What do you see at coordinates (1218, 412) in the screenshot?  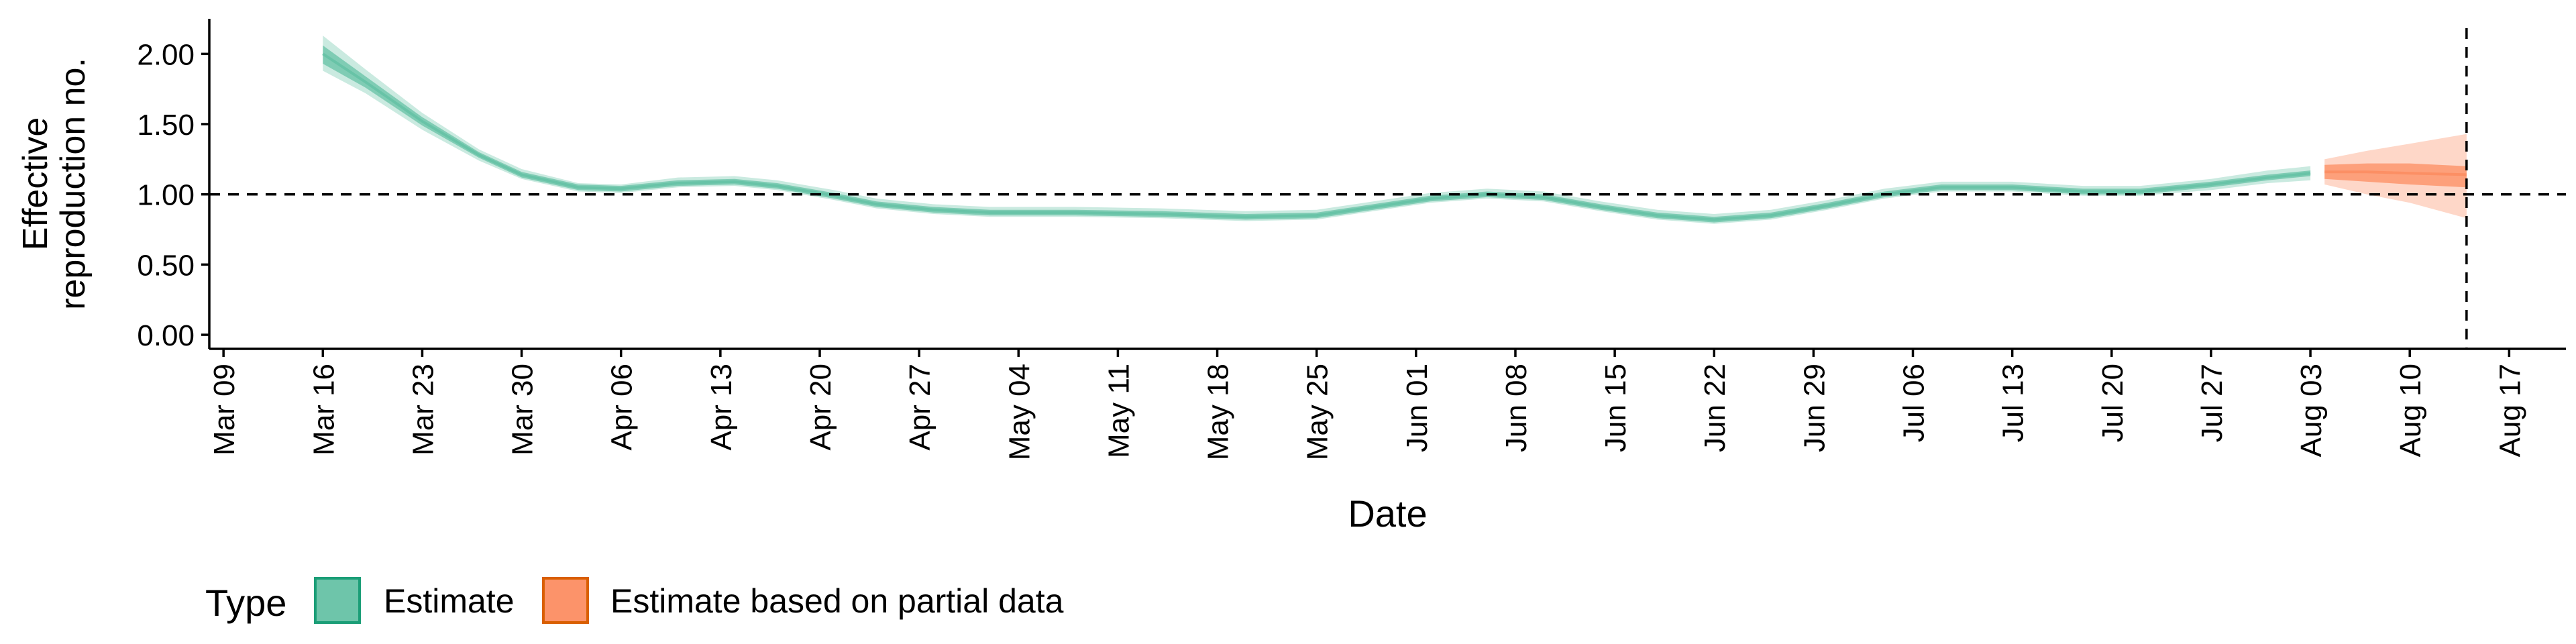 I see `x-tick-label: May 18` at bounding box center [1218, 412].